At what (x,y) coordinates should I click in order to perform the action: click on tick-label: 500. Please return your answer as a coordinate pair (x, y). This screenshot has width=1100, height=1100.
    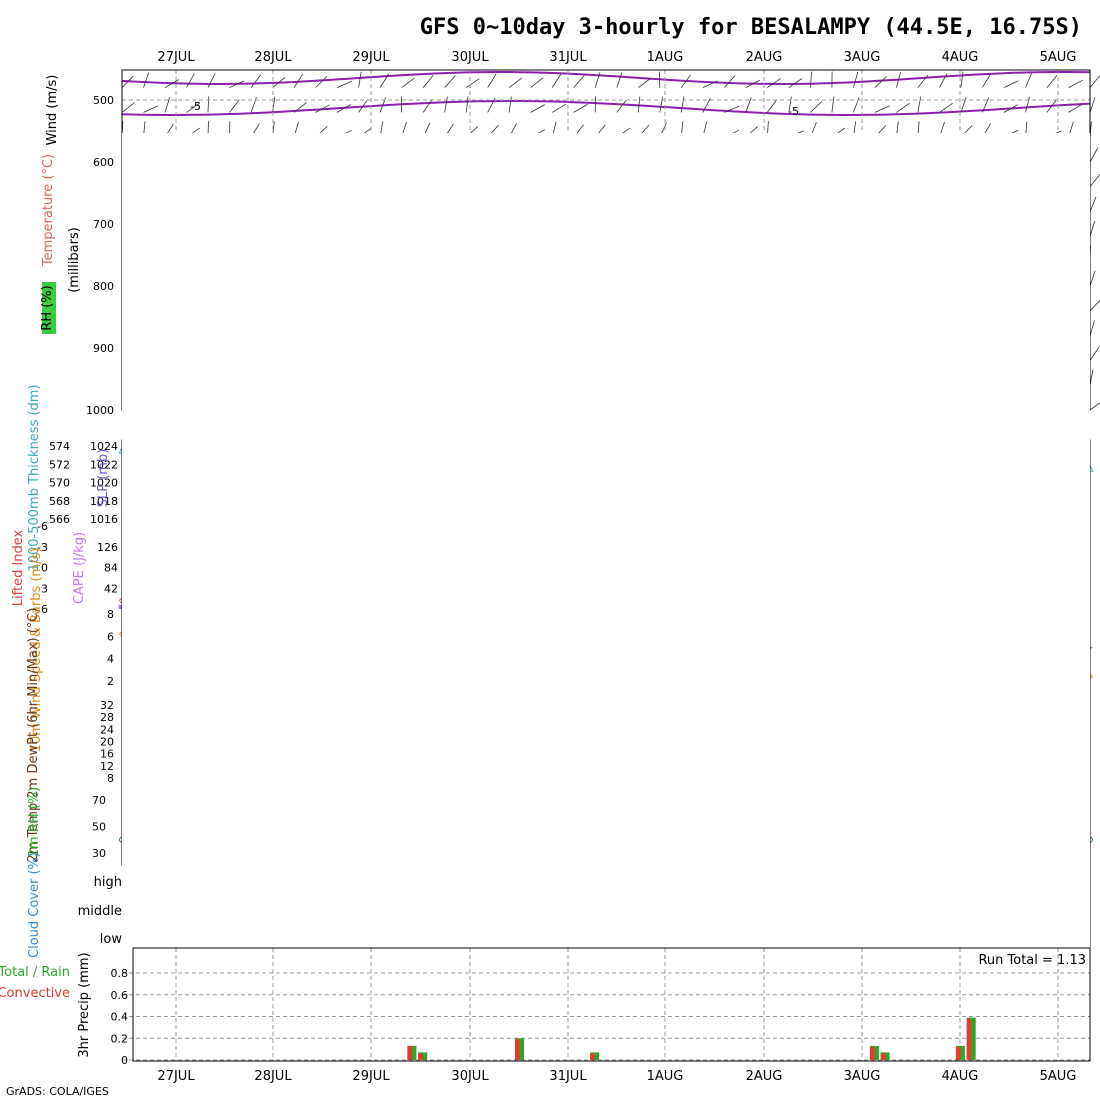
    Looking at the image, I should click on (103, 100).